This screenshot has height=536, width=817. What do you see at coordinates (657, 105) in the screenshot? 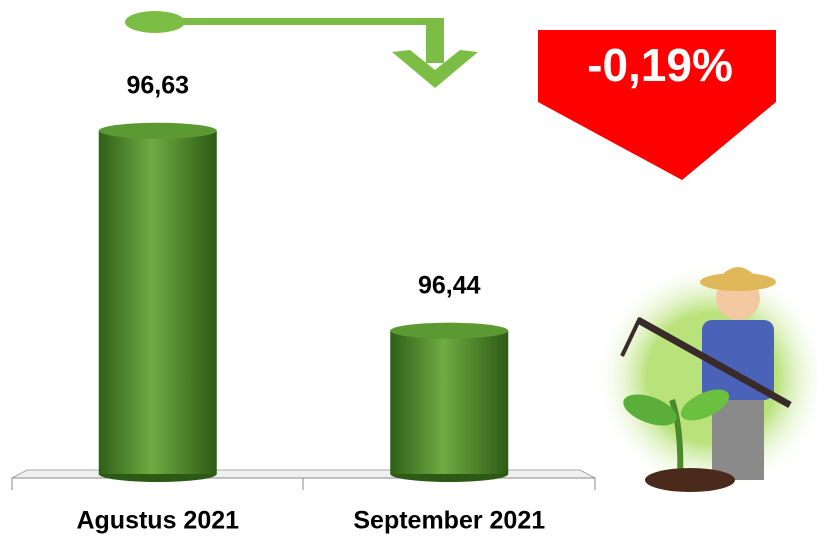
I see `change-badge: -0,19%` at bounding box center [657, 105].